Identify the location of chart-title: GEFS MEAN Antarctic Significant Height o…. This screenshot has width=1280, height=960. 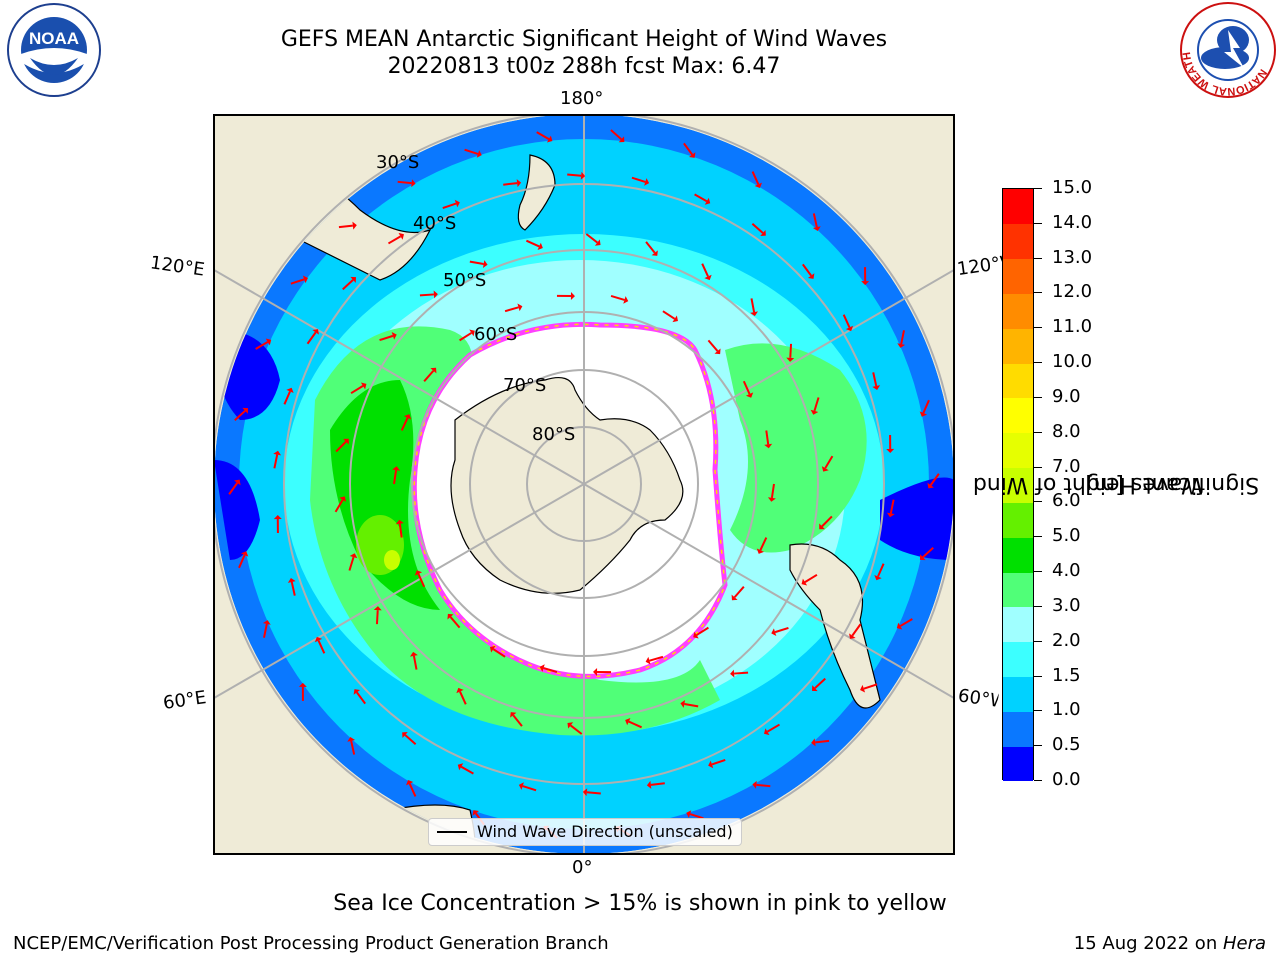
(584, 39).